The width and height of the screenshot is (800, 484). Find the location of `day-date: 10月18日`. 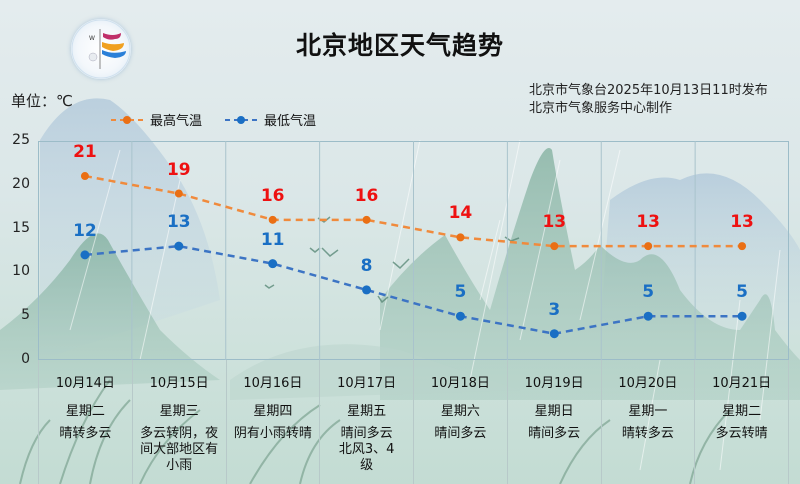

day-date: 10月18日 is located at coordinates (460, 383).